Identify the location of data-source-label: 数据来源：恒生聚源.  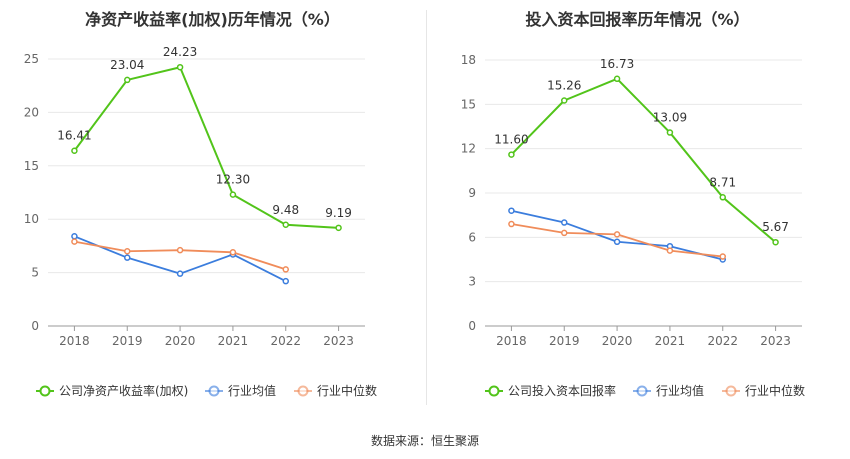
(424, 441).